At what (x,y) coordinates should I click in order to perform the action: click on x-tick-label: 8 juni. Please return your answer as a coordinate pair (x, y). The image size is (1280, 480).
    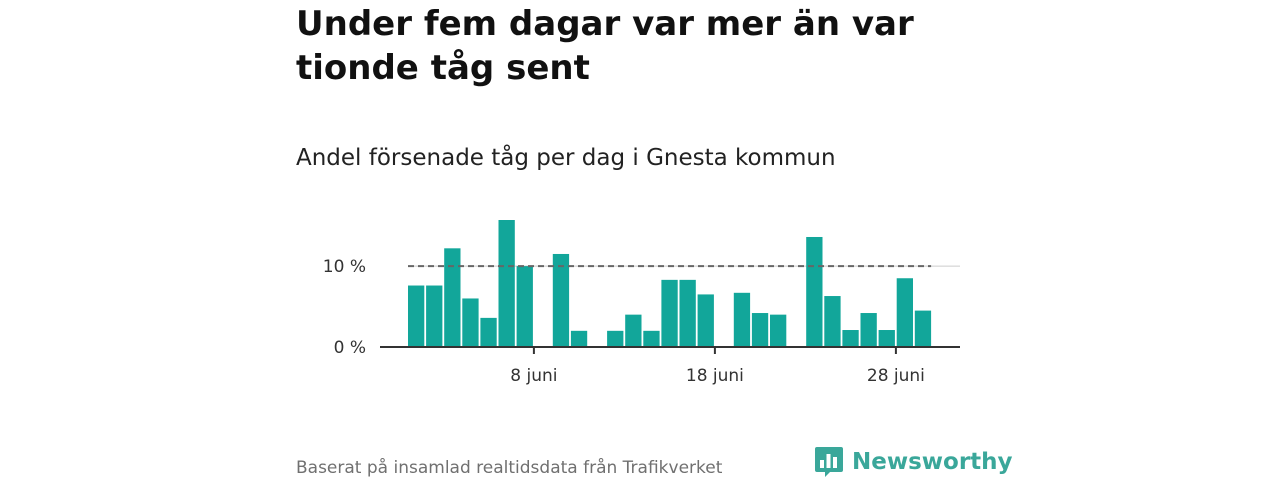
    Looking at the image, I should click on (533, 376).